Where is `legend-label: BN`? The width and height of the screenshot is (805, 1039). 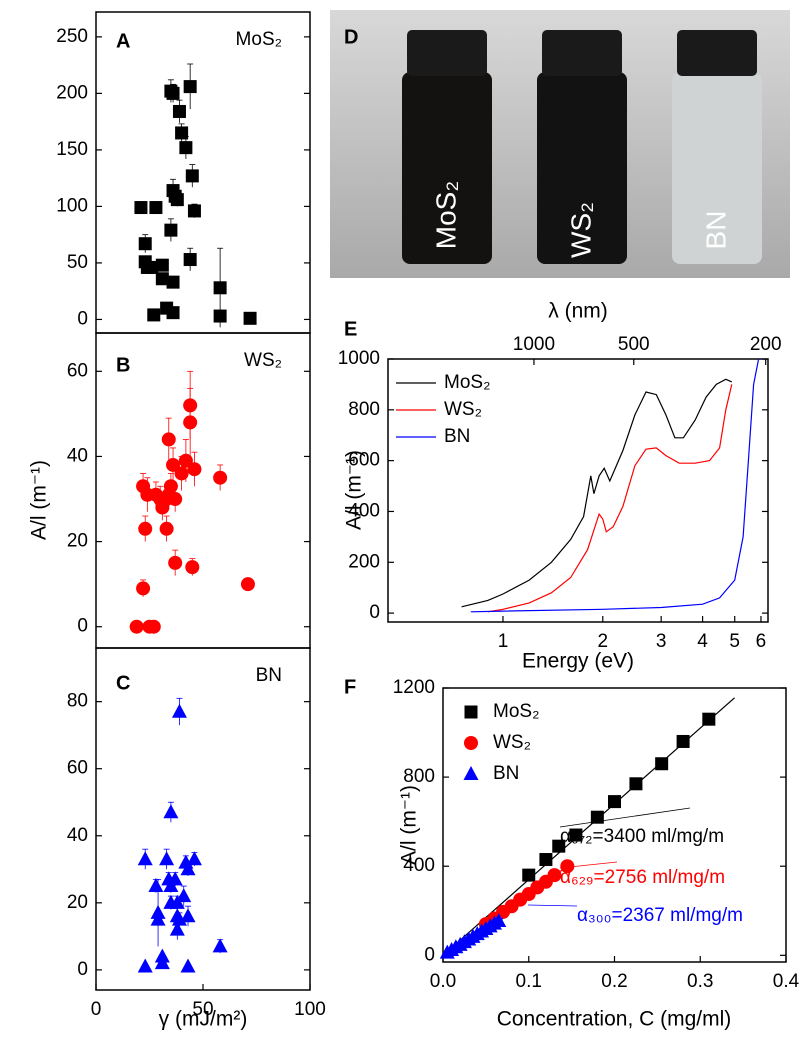 legend-label: BN is located at coordinates (269, 675).